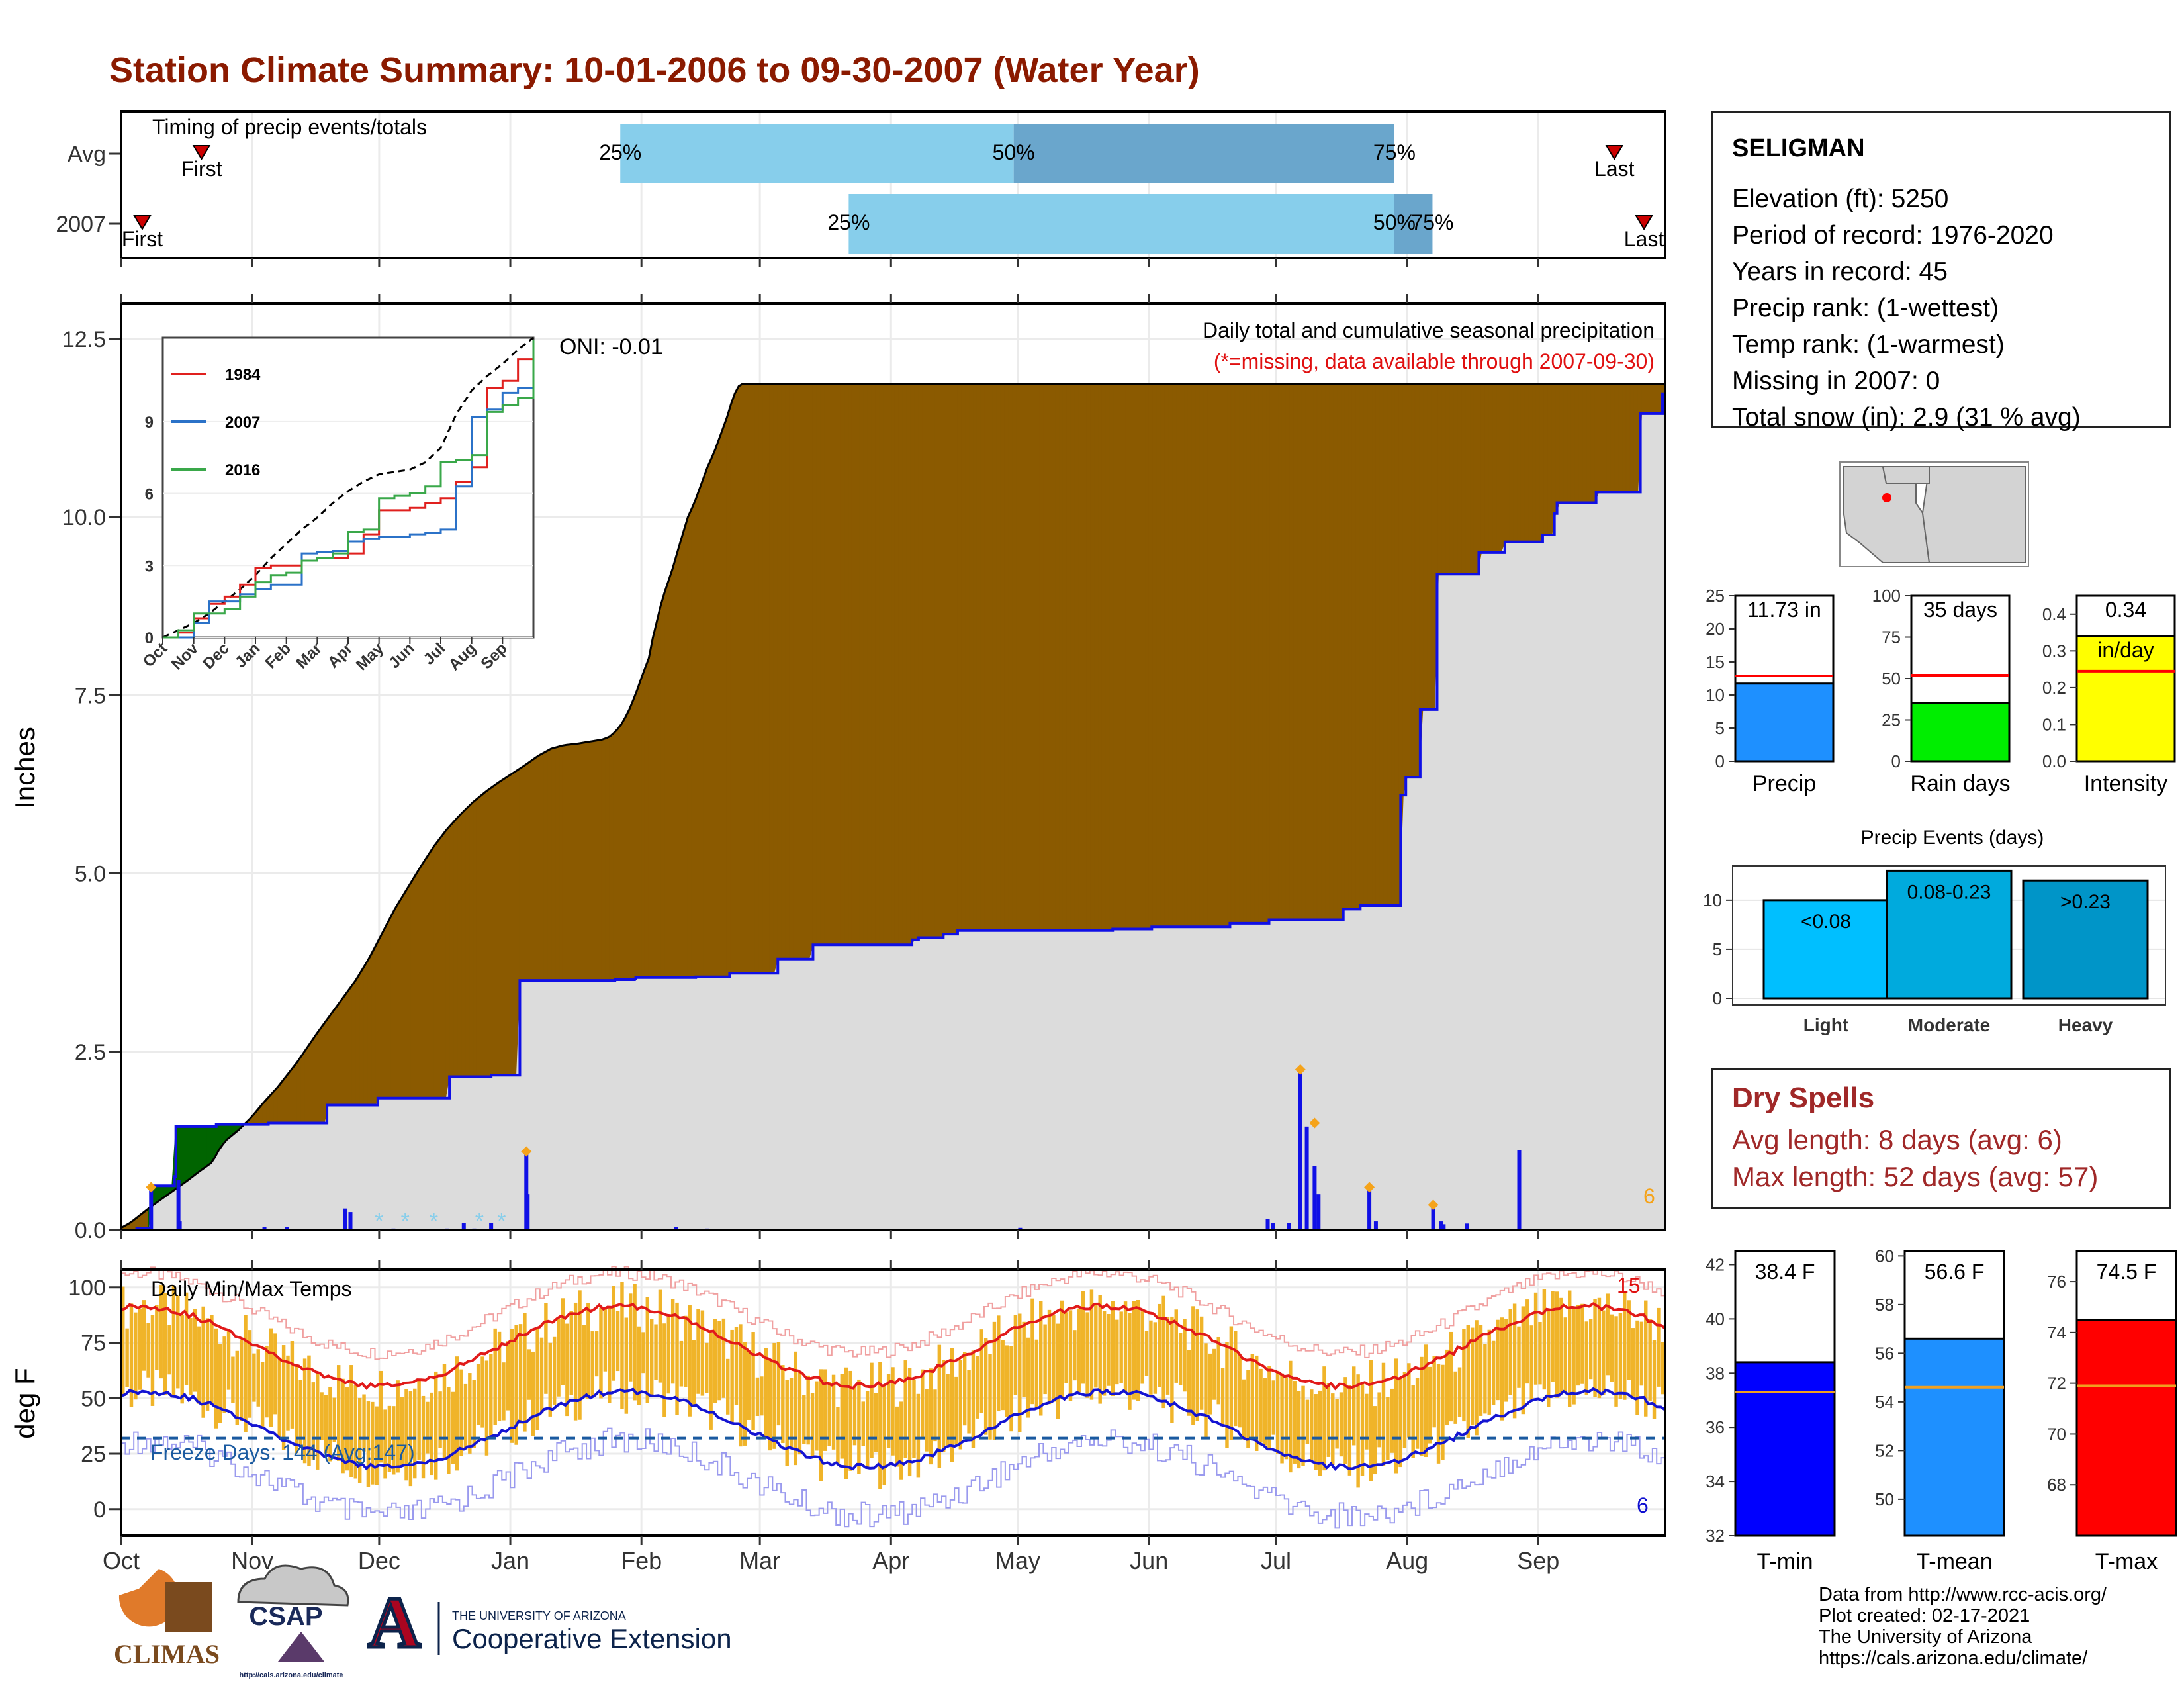 Image resolution: width=2184 pixels, height=1688 pixels. I want to click on summary-value-bar, so click(2125, 699).